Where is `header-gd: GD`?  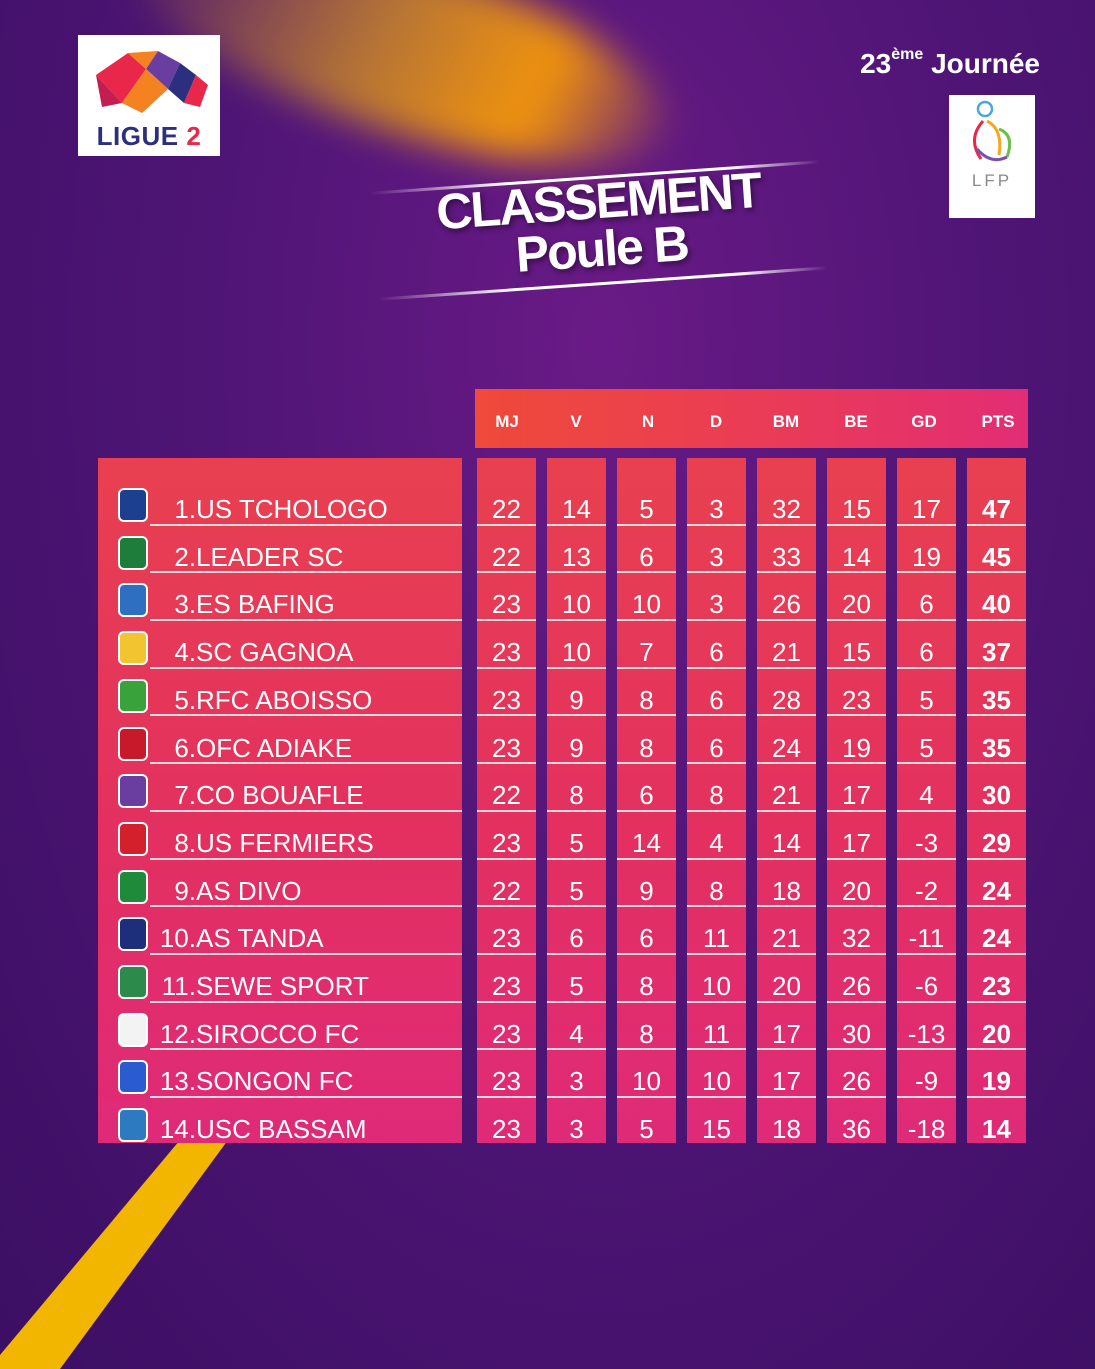
header-gd: GD is located at coordinates (924, 421).